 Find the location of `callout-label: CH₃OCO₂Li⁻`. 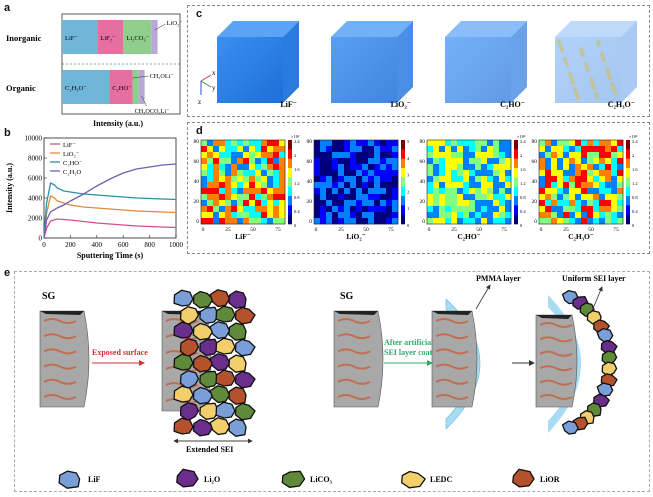

callout-label: CH₃OCO₂Li⁻ is located at coordinates (152, 111).